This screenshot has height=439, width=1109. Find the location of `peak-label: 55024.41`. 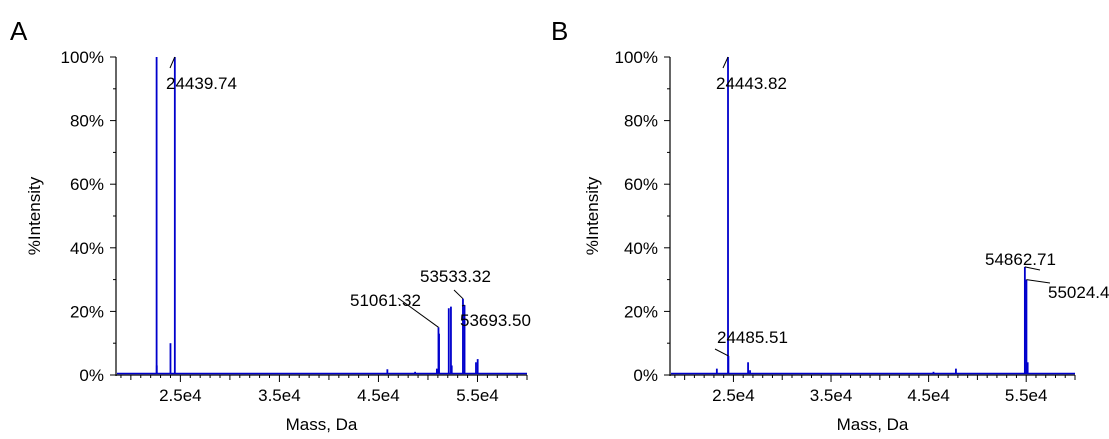

peak-label: 55024.41 is located at coordinates (1078, 292).